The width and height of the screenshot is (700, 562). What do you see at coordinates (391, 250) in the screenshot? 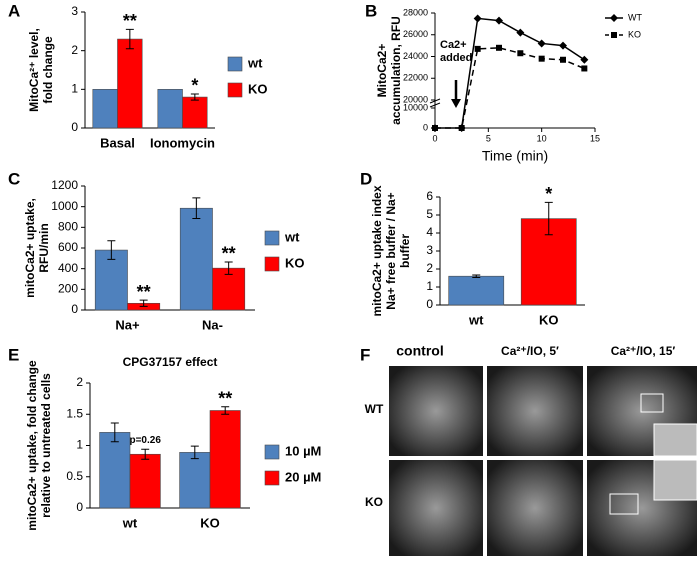
I see `y-axis-label: Na+ free buffer / Na+` at bounding box center [391, 250].